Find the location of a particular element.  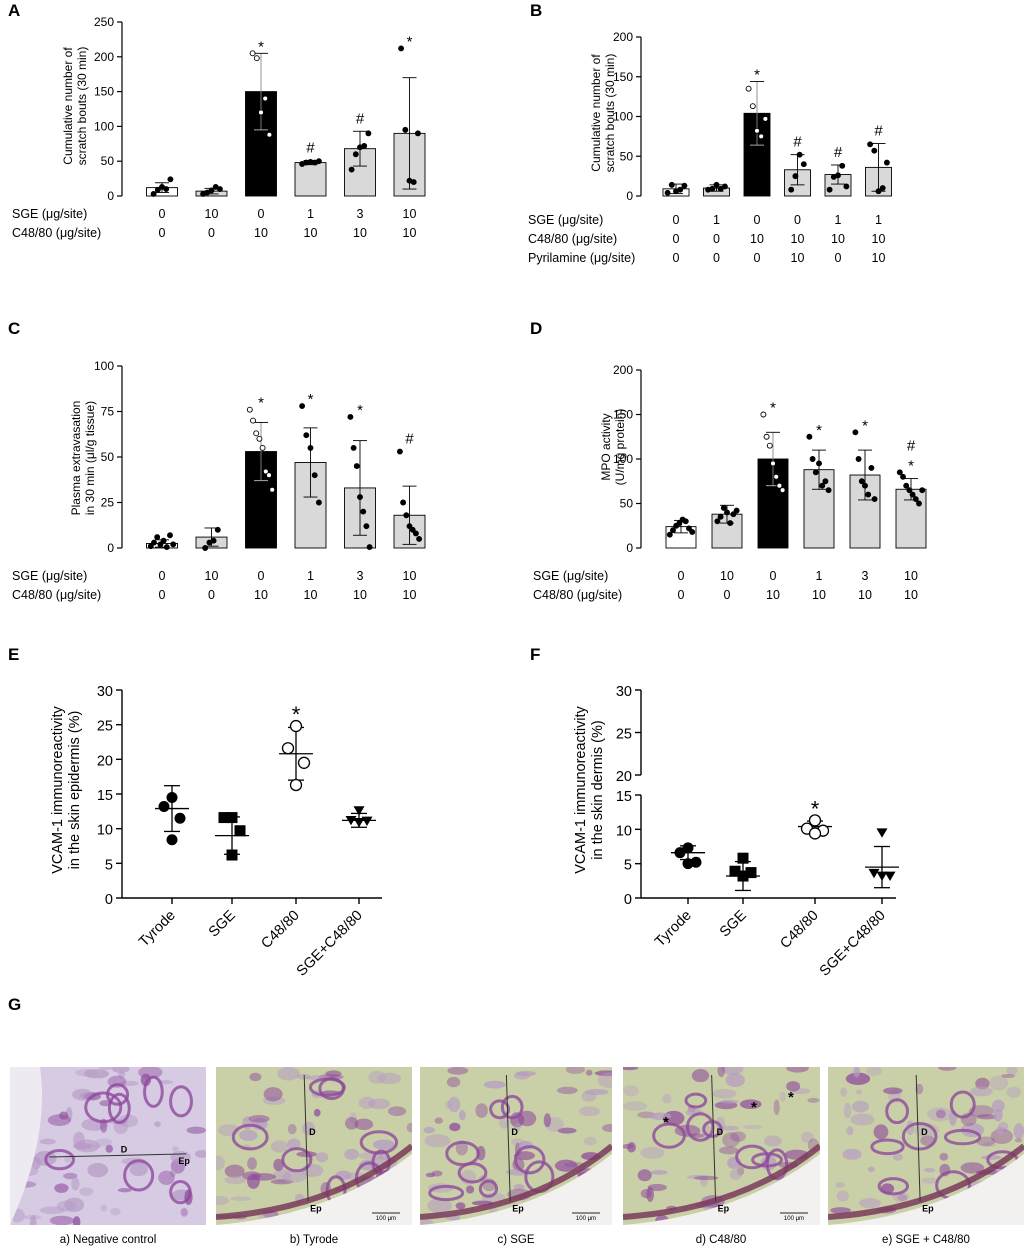

y-tick-label: 25 is located at coordinates (108, 503).